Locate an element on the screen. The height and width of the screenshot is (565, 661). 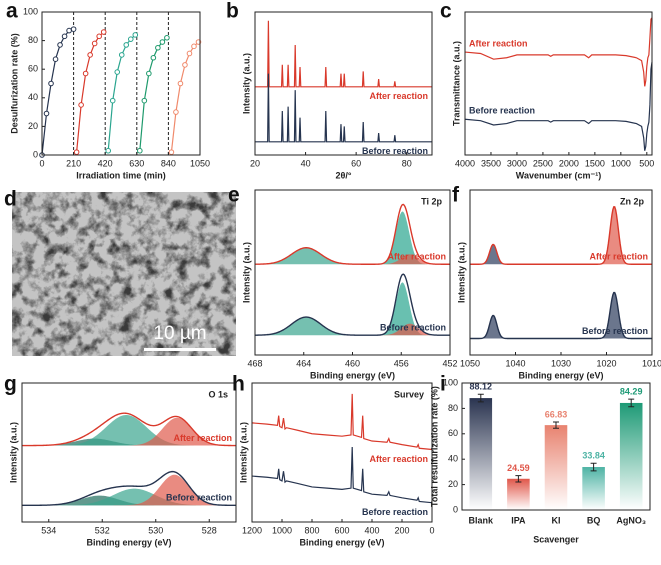
x-tick-label: 3000 is located at coordinates (517, 163).